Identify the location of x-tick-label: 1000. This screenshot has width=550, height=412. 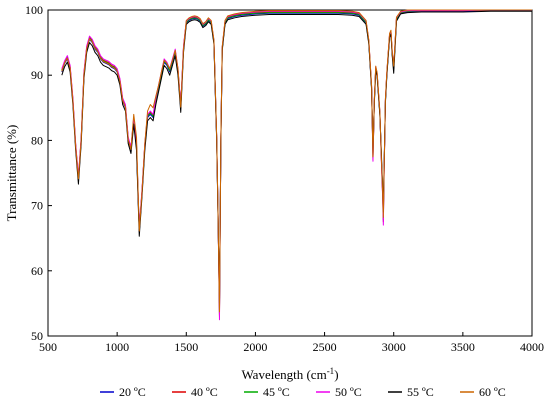
(117, 347).